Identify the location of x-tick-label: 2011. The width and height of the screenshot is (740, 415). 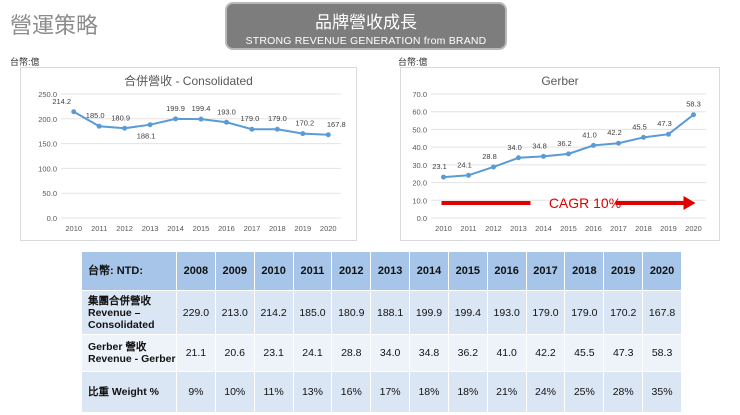
(99, 228).